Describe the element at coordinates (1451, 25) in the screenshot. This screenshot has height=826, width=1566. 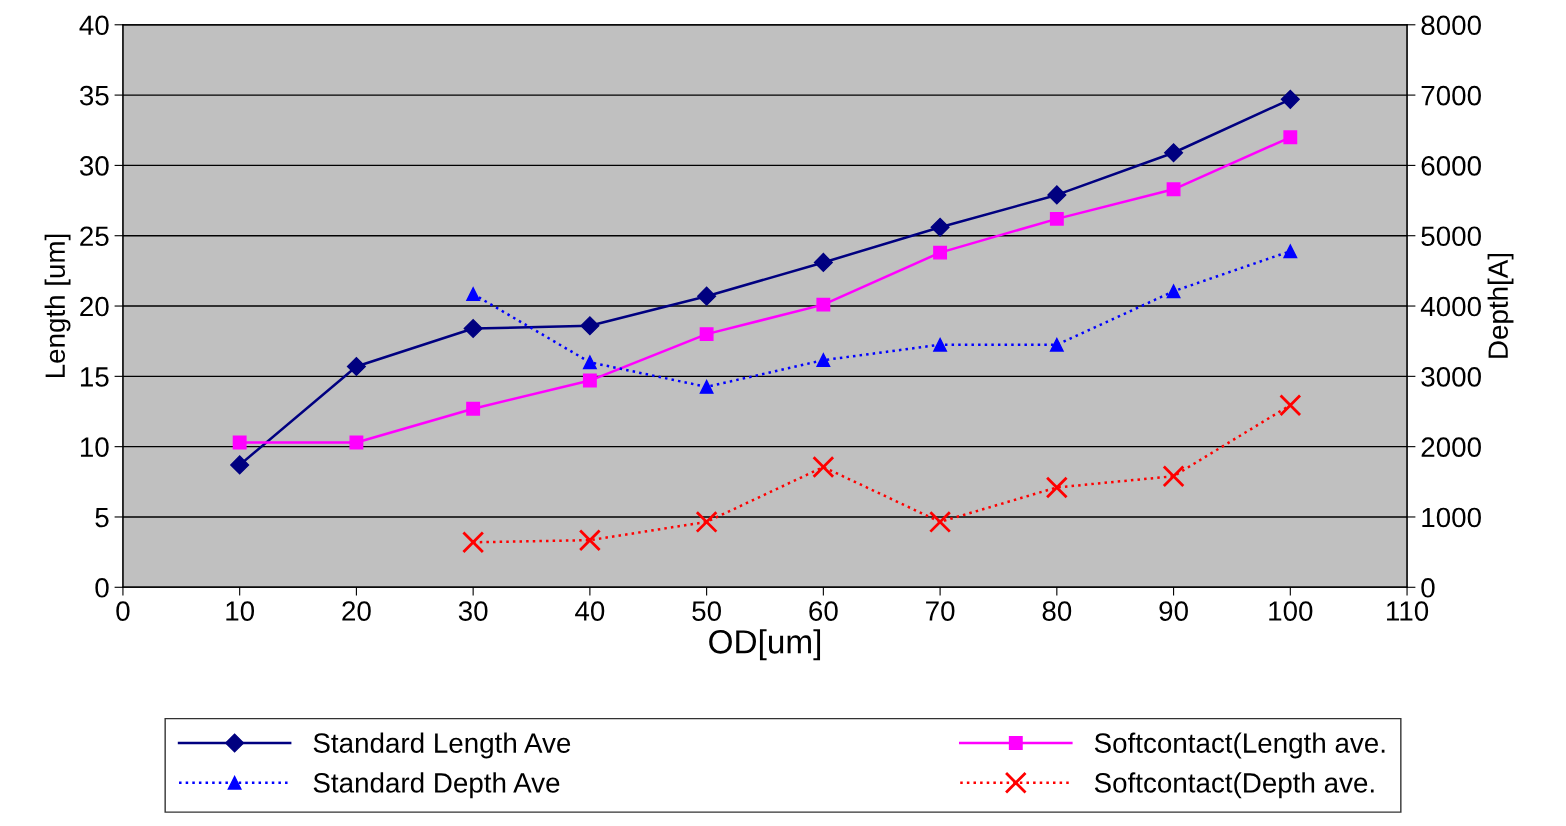
I see `y2-tick-label: 8000` at that location.